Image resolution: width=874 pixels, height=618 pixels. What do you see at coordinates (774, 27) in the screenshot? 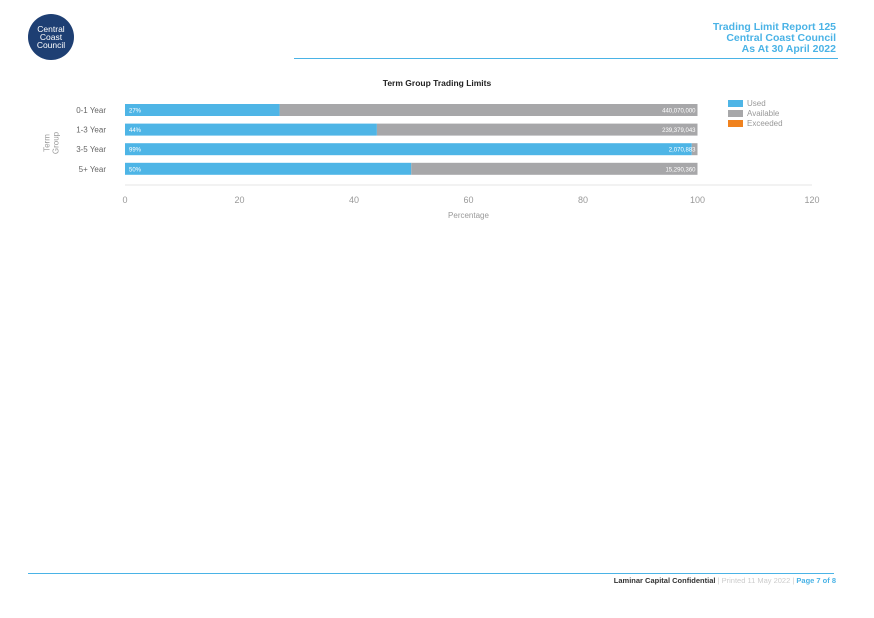
I see `report-title: Trading Limit Report 125` at bounding box center [774, 27].